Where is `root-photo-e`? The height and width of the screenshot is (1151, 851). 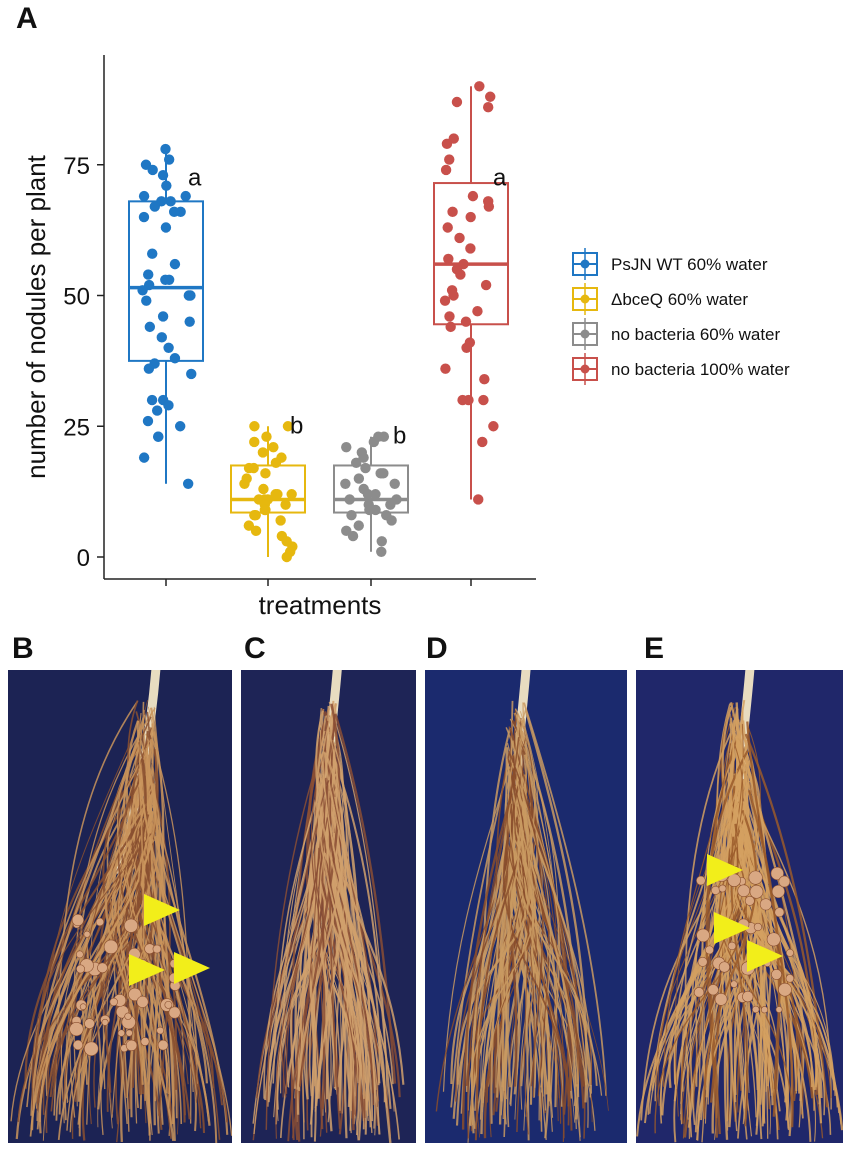 root-photo-e is located at coordinates (739, 906).